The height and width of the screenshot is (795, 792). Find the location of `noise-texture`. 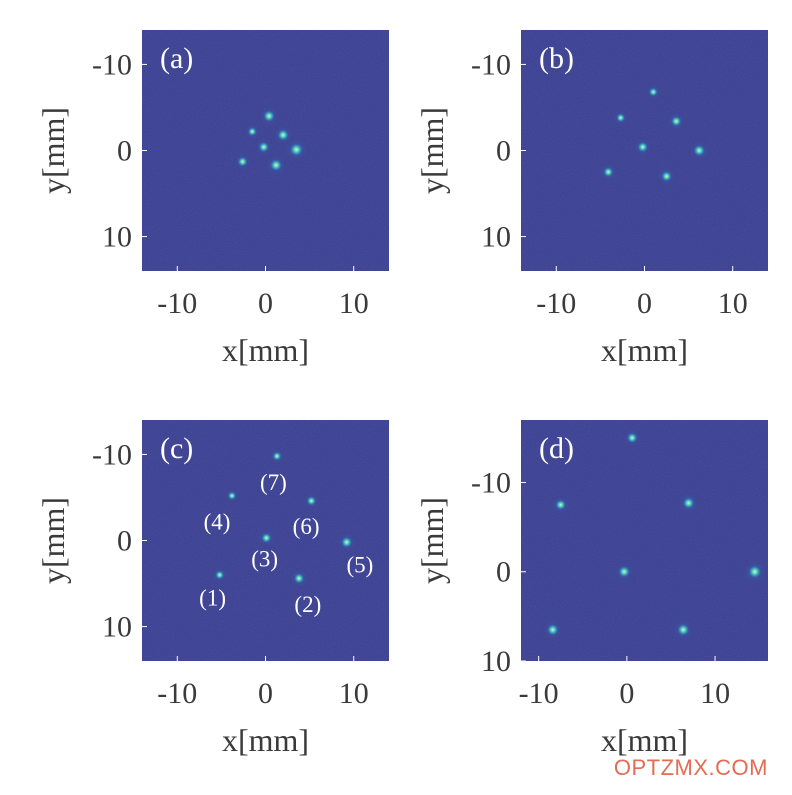

noise-texture is located at coordinates (644, 540).